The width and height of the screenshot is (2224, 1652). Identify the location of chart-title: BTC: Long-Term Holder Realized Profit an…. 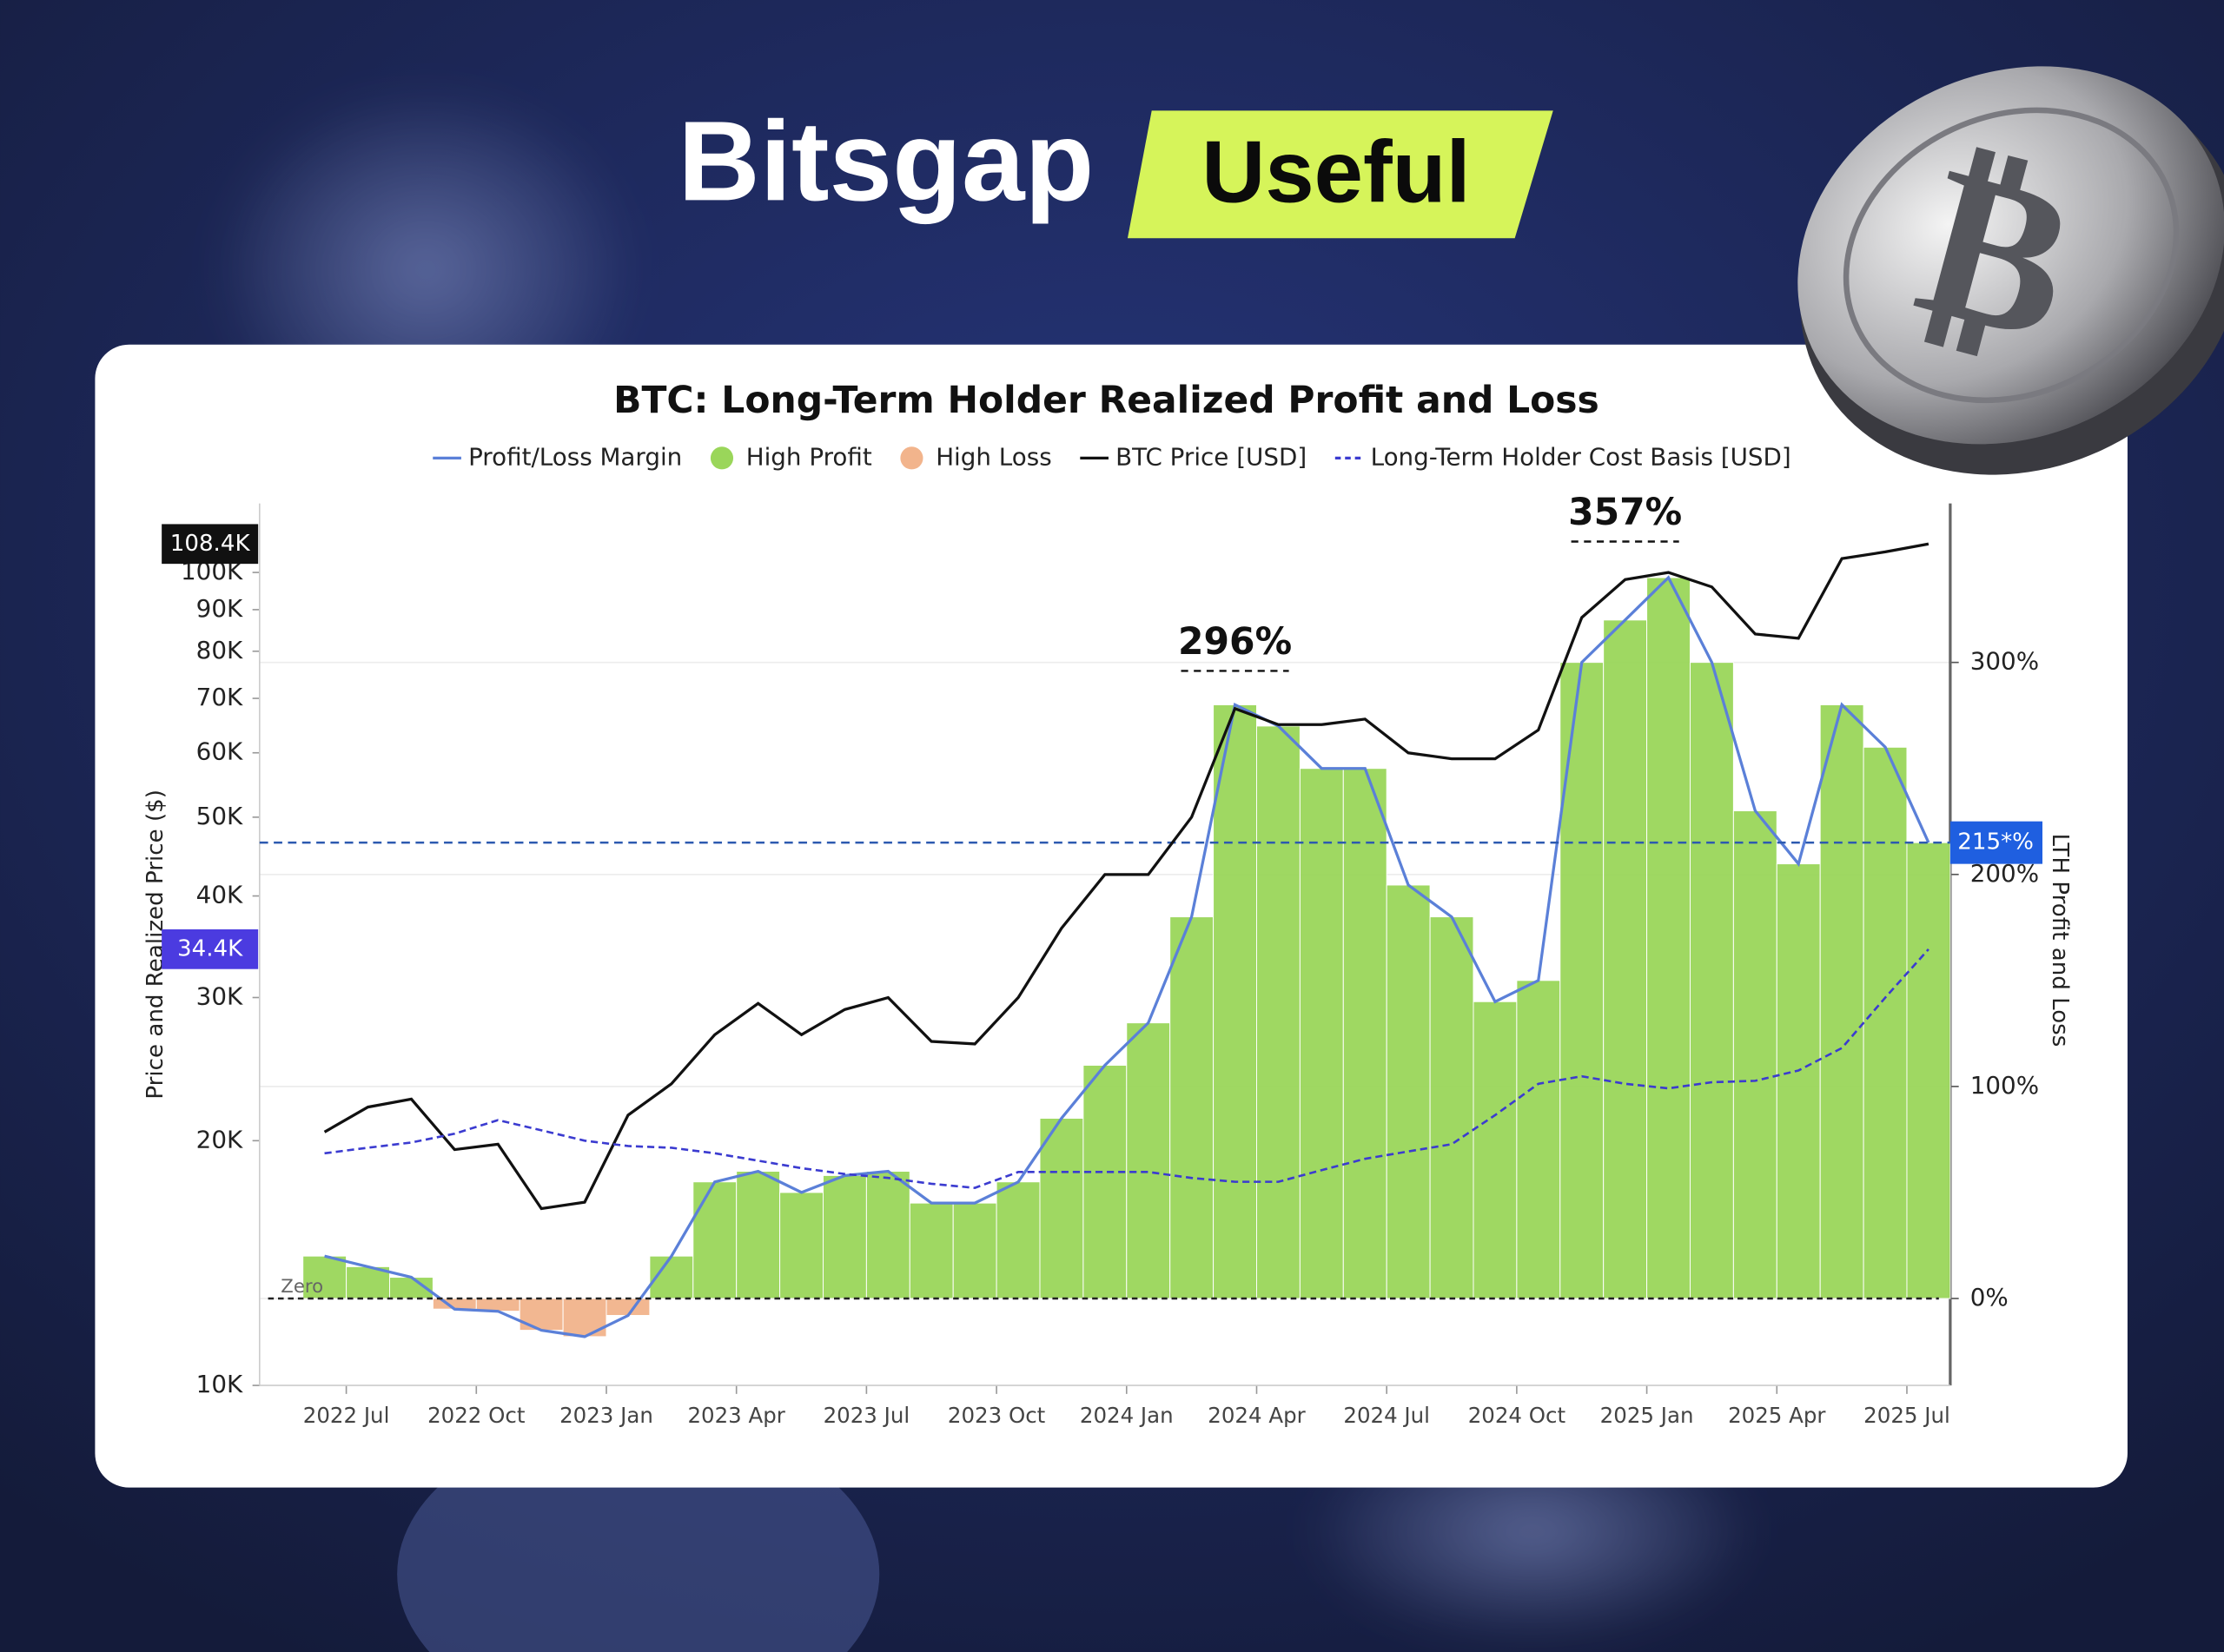
(1106, 401).